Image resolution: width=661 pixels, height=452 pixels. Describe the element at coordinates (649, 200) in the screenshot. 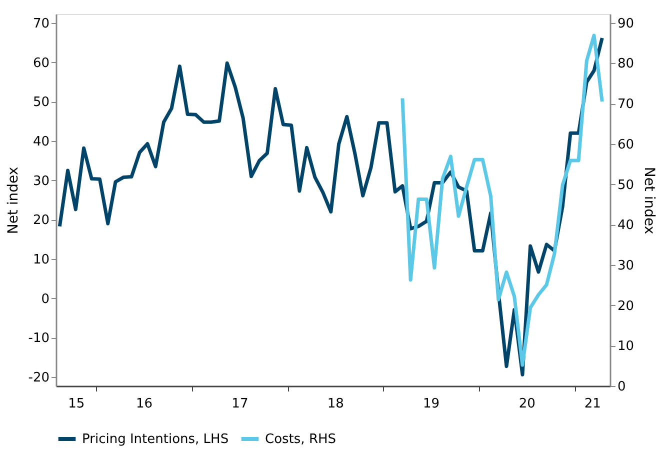

I see `y2-axis-title: Net index` at that location.